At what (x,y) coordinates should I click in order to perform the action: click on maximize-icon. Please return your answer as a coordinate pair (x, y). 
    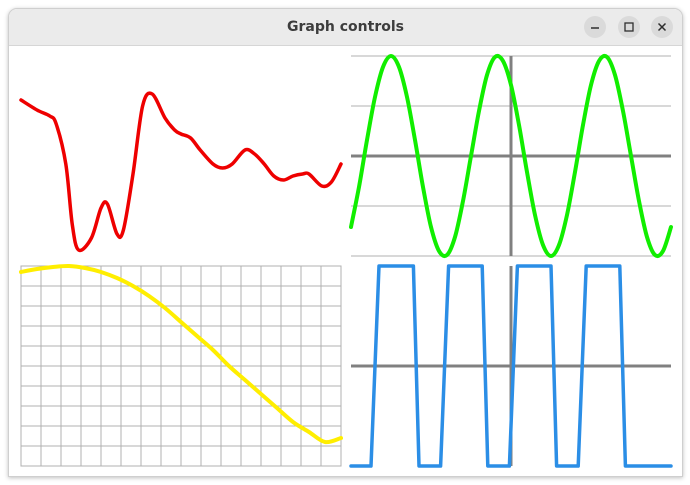
    Looking at the image, I should click on (629, 27).